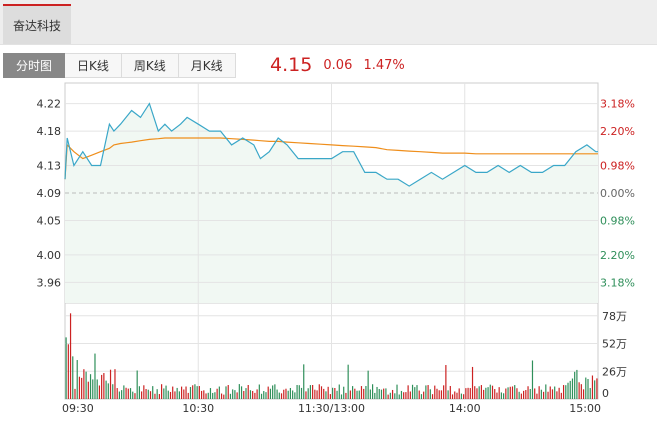 This screenshot has height=430, width=657. What do you see at coordinates (465, 408) in the screenshot?
I see `time-tick-label: 14:00` at bounding box center [465, 408].